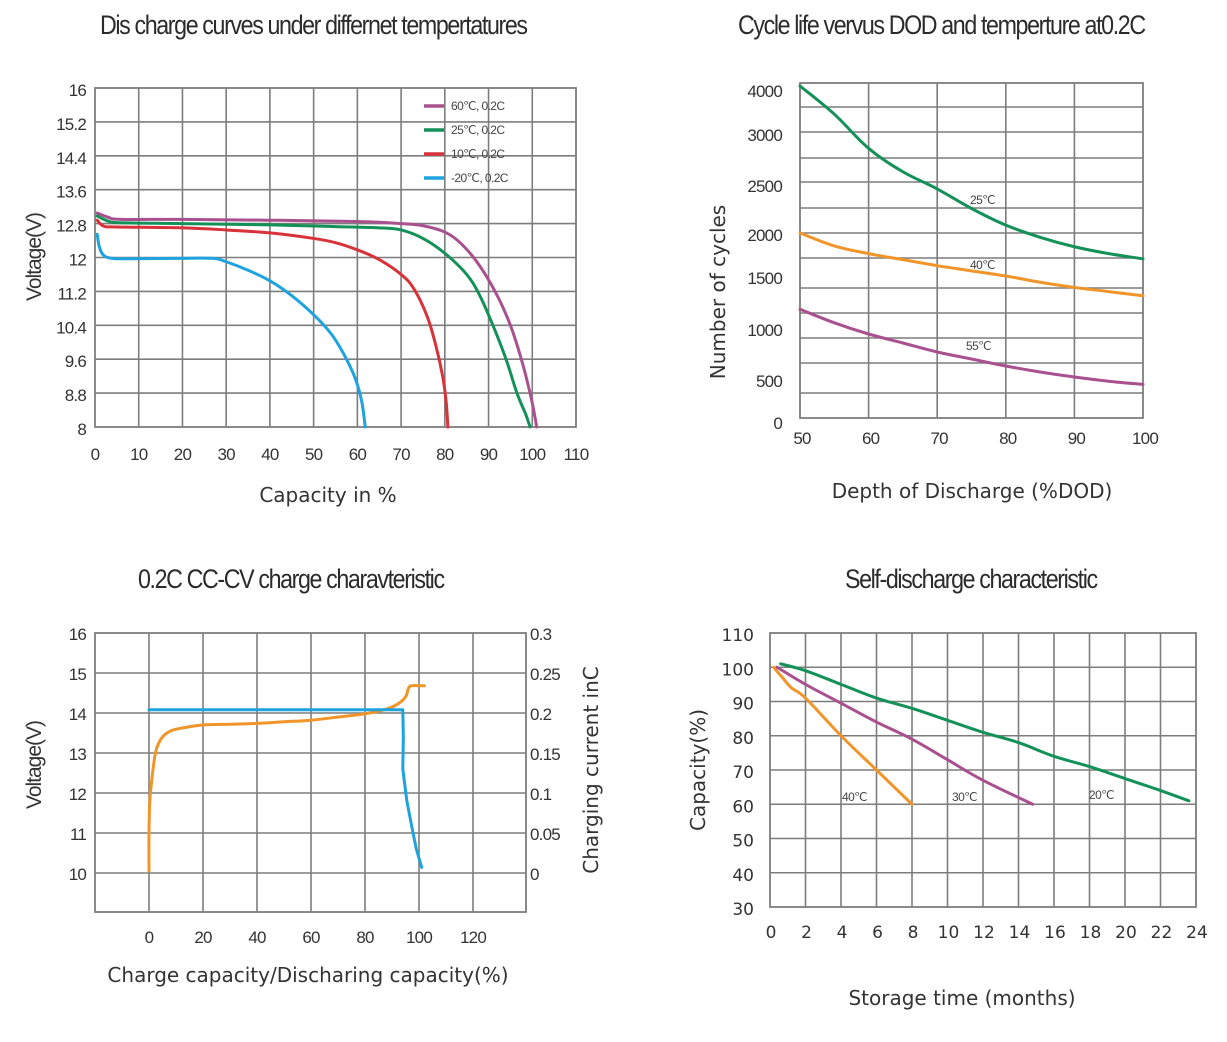 The image size is (1227, 1042). What do you see at coordinates (307, 975) in the screenshot?
I see `x-axis-label: Charge capacity/Discharing capacity(%)` at bounding box center [307, 975].